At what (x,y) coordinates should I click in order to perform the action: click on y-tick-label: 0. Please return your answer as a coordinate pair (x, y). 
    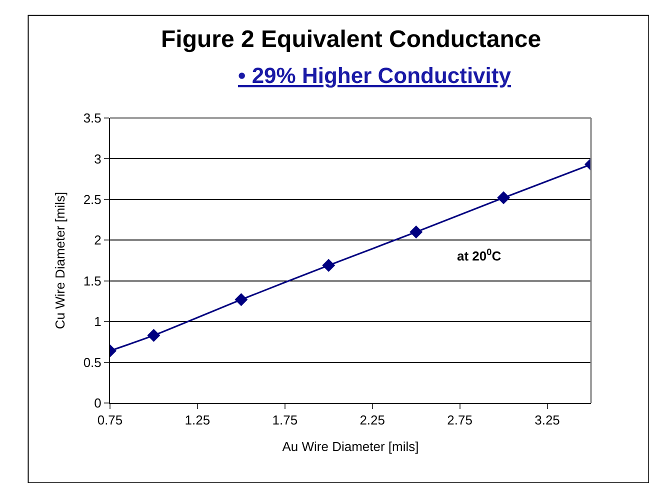
    Looking at the image, I should click on (98, 403).